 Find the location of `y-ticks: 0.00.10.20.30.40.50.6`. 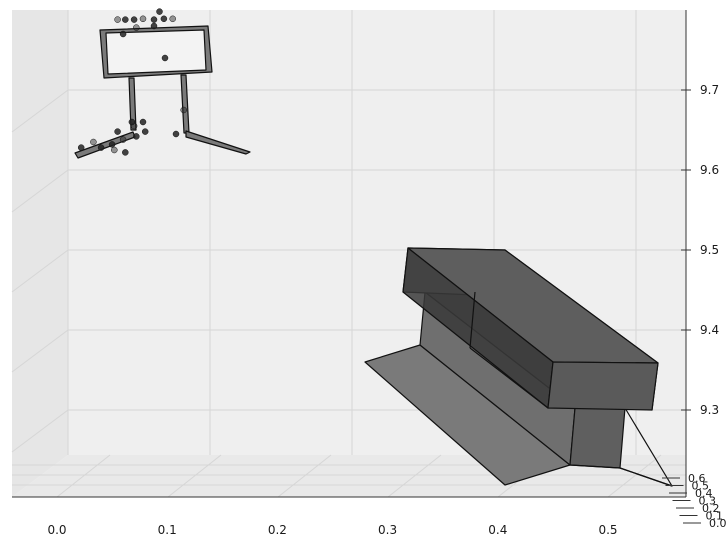

y-ticks: 0.00.10.20.30.40.50.6 is located at coordinates (694, 501).